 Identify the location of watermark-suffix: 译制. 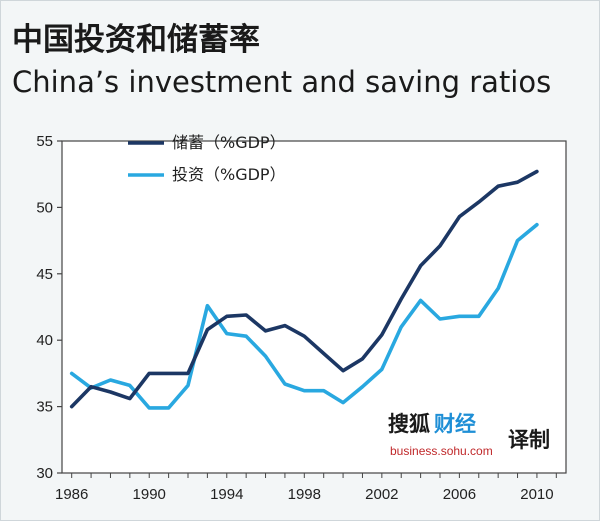
(529, 440).